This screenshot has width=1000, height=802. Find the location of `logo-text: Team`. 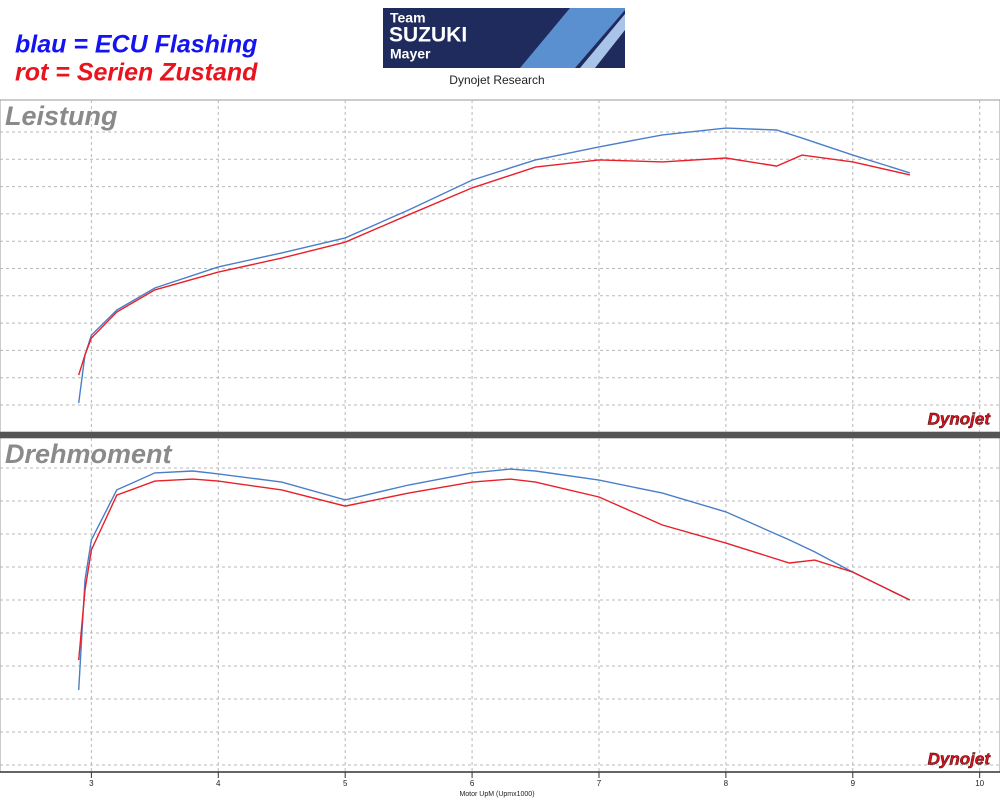

logo-text: Team is located at coordinates (408, 18).